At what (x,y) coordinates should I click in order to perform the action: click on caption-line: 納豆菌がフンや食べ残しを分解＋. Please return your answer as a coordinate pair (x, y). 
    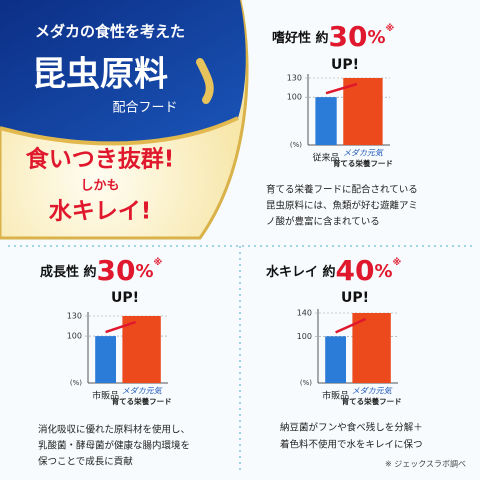
    Looking at the image, I should click on (351, 428).